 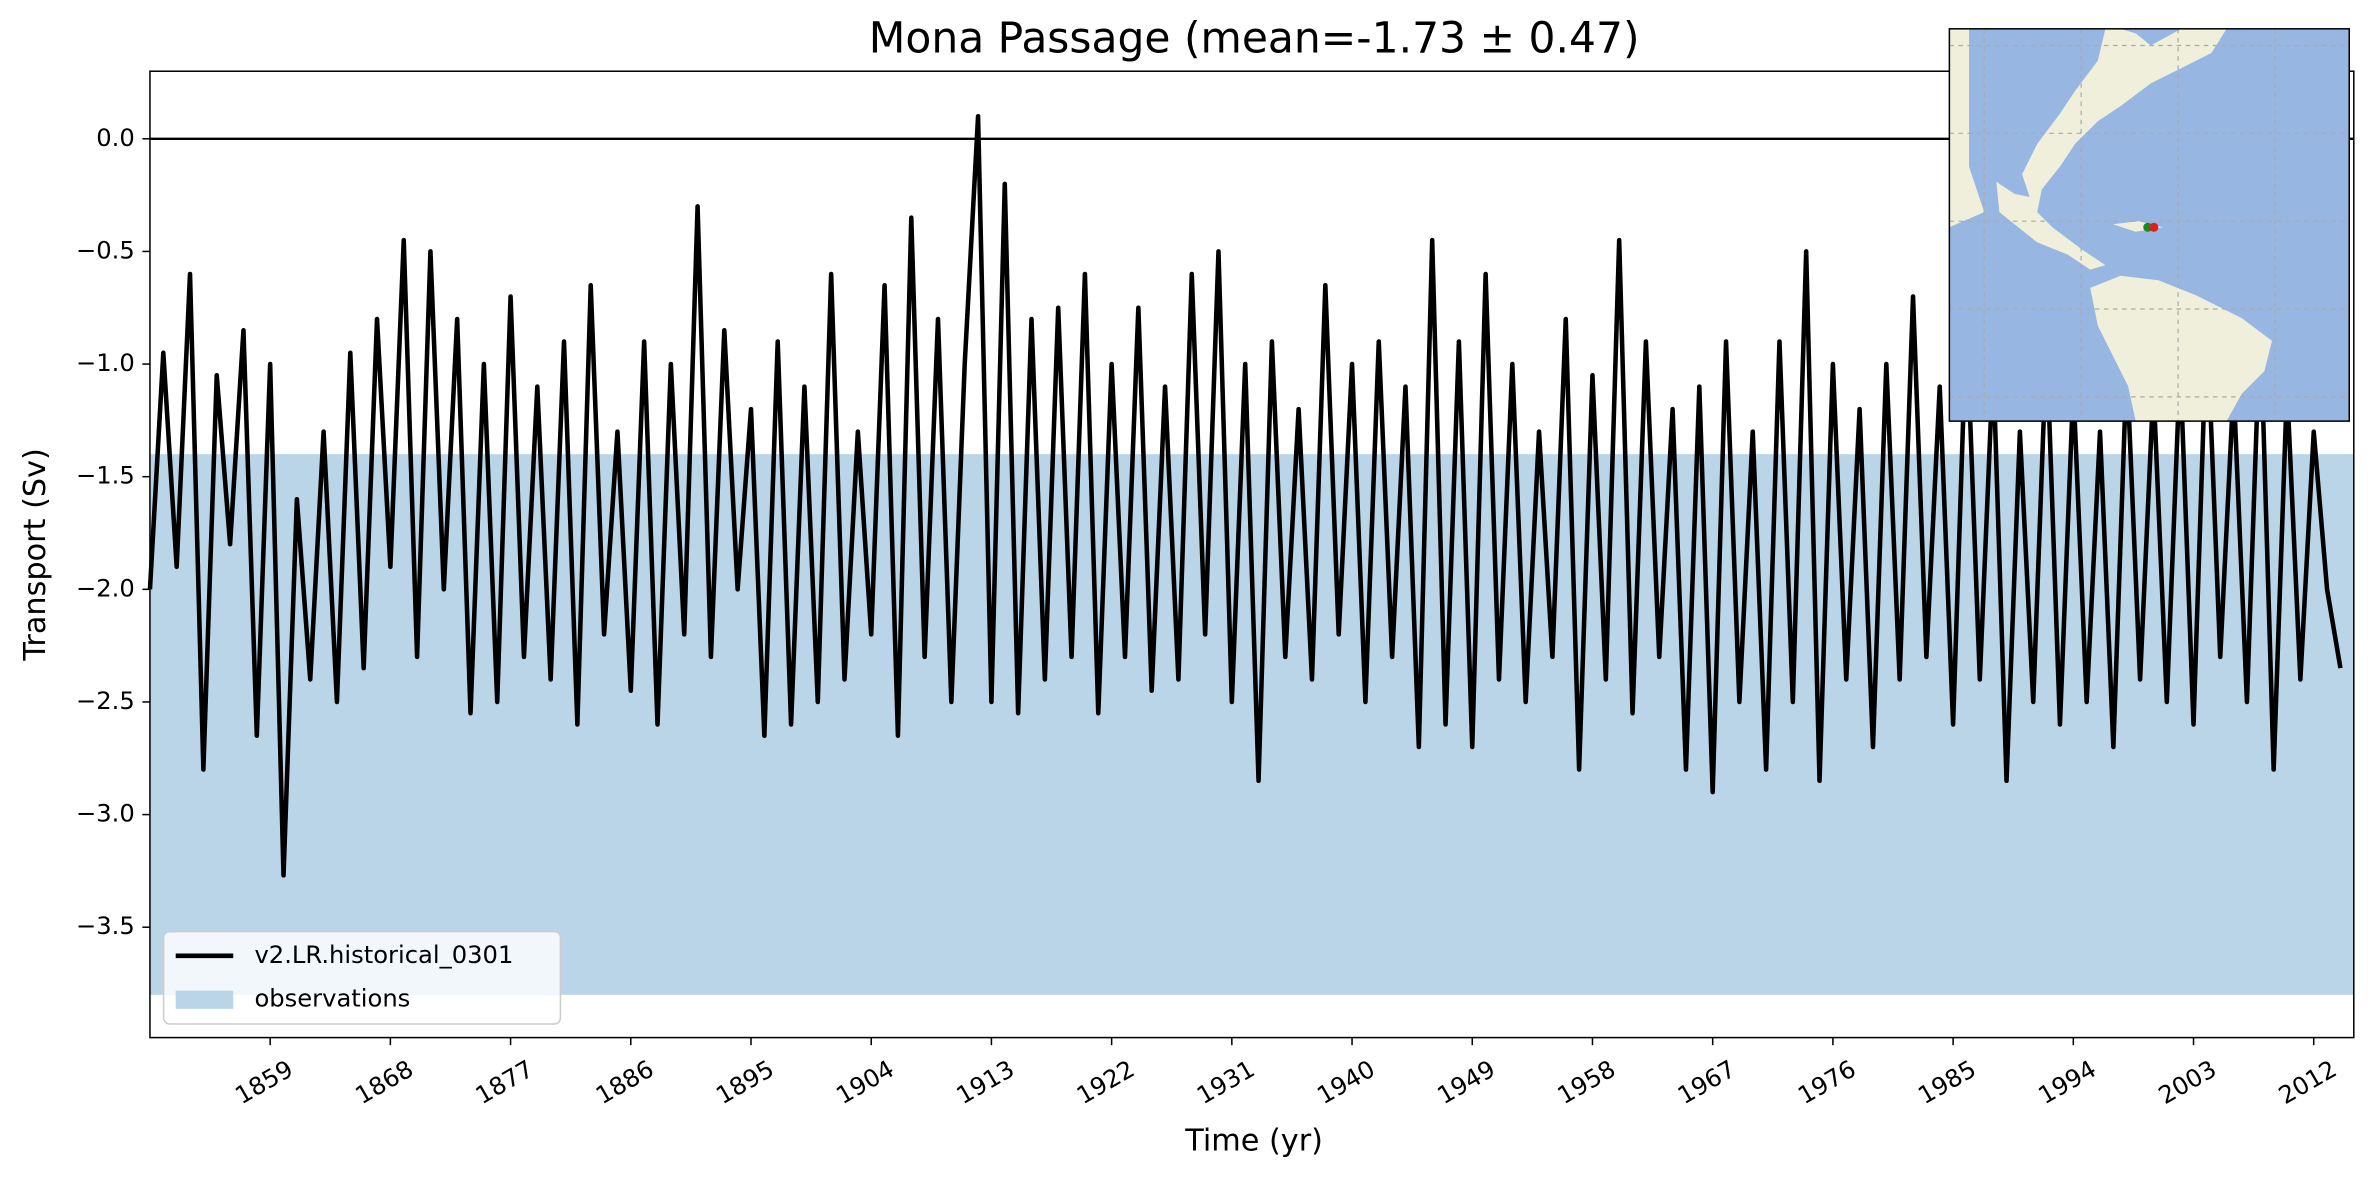 What do you see at coordinates (2307, 1082) in the screenshot?
I see `x-tick-label: 2012` at bounding box center [2307, 1082].